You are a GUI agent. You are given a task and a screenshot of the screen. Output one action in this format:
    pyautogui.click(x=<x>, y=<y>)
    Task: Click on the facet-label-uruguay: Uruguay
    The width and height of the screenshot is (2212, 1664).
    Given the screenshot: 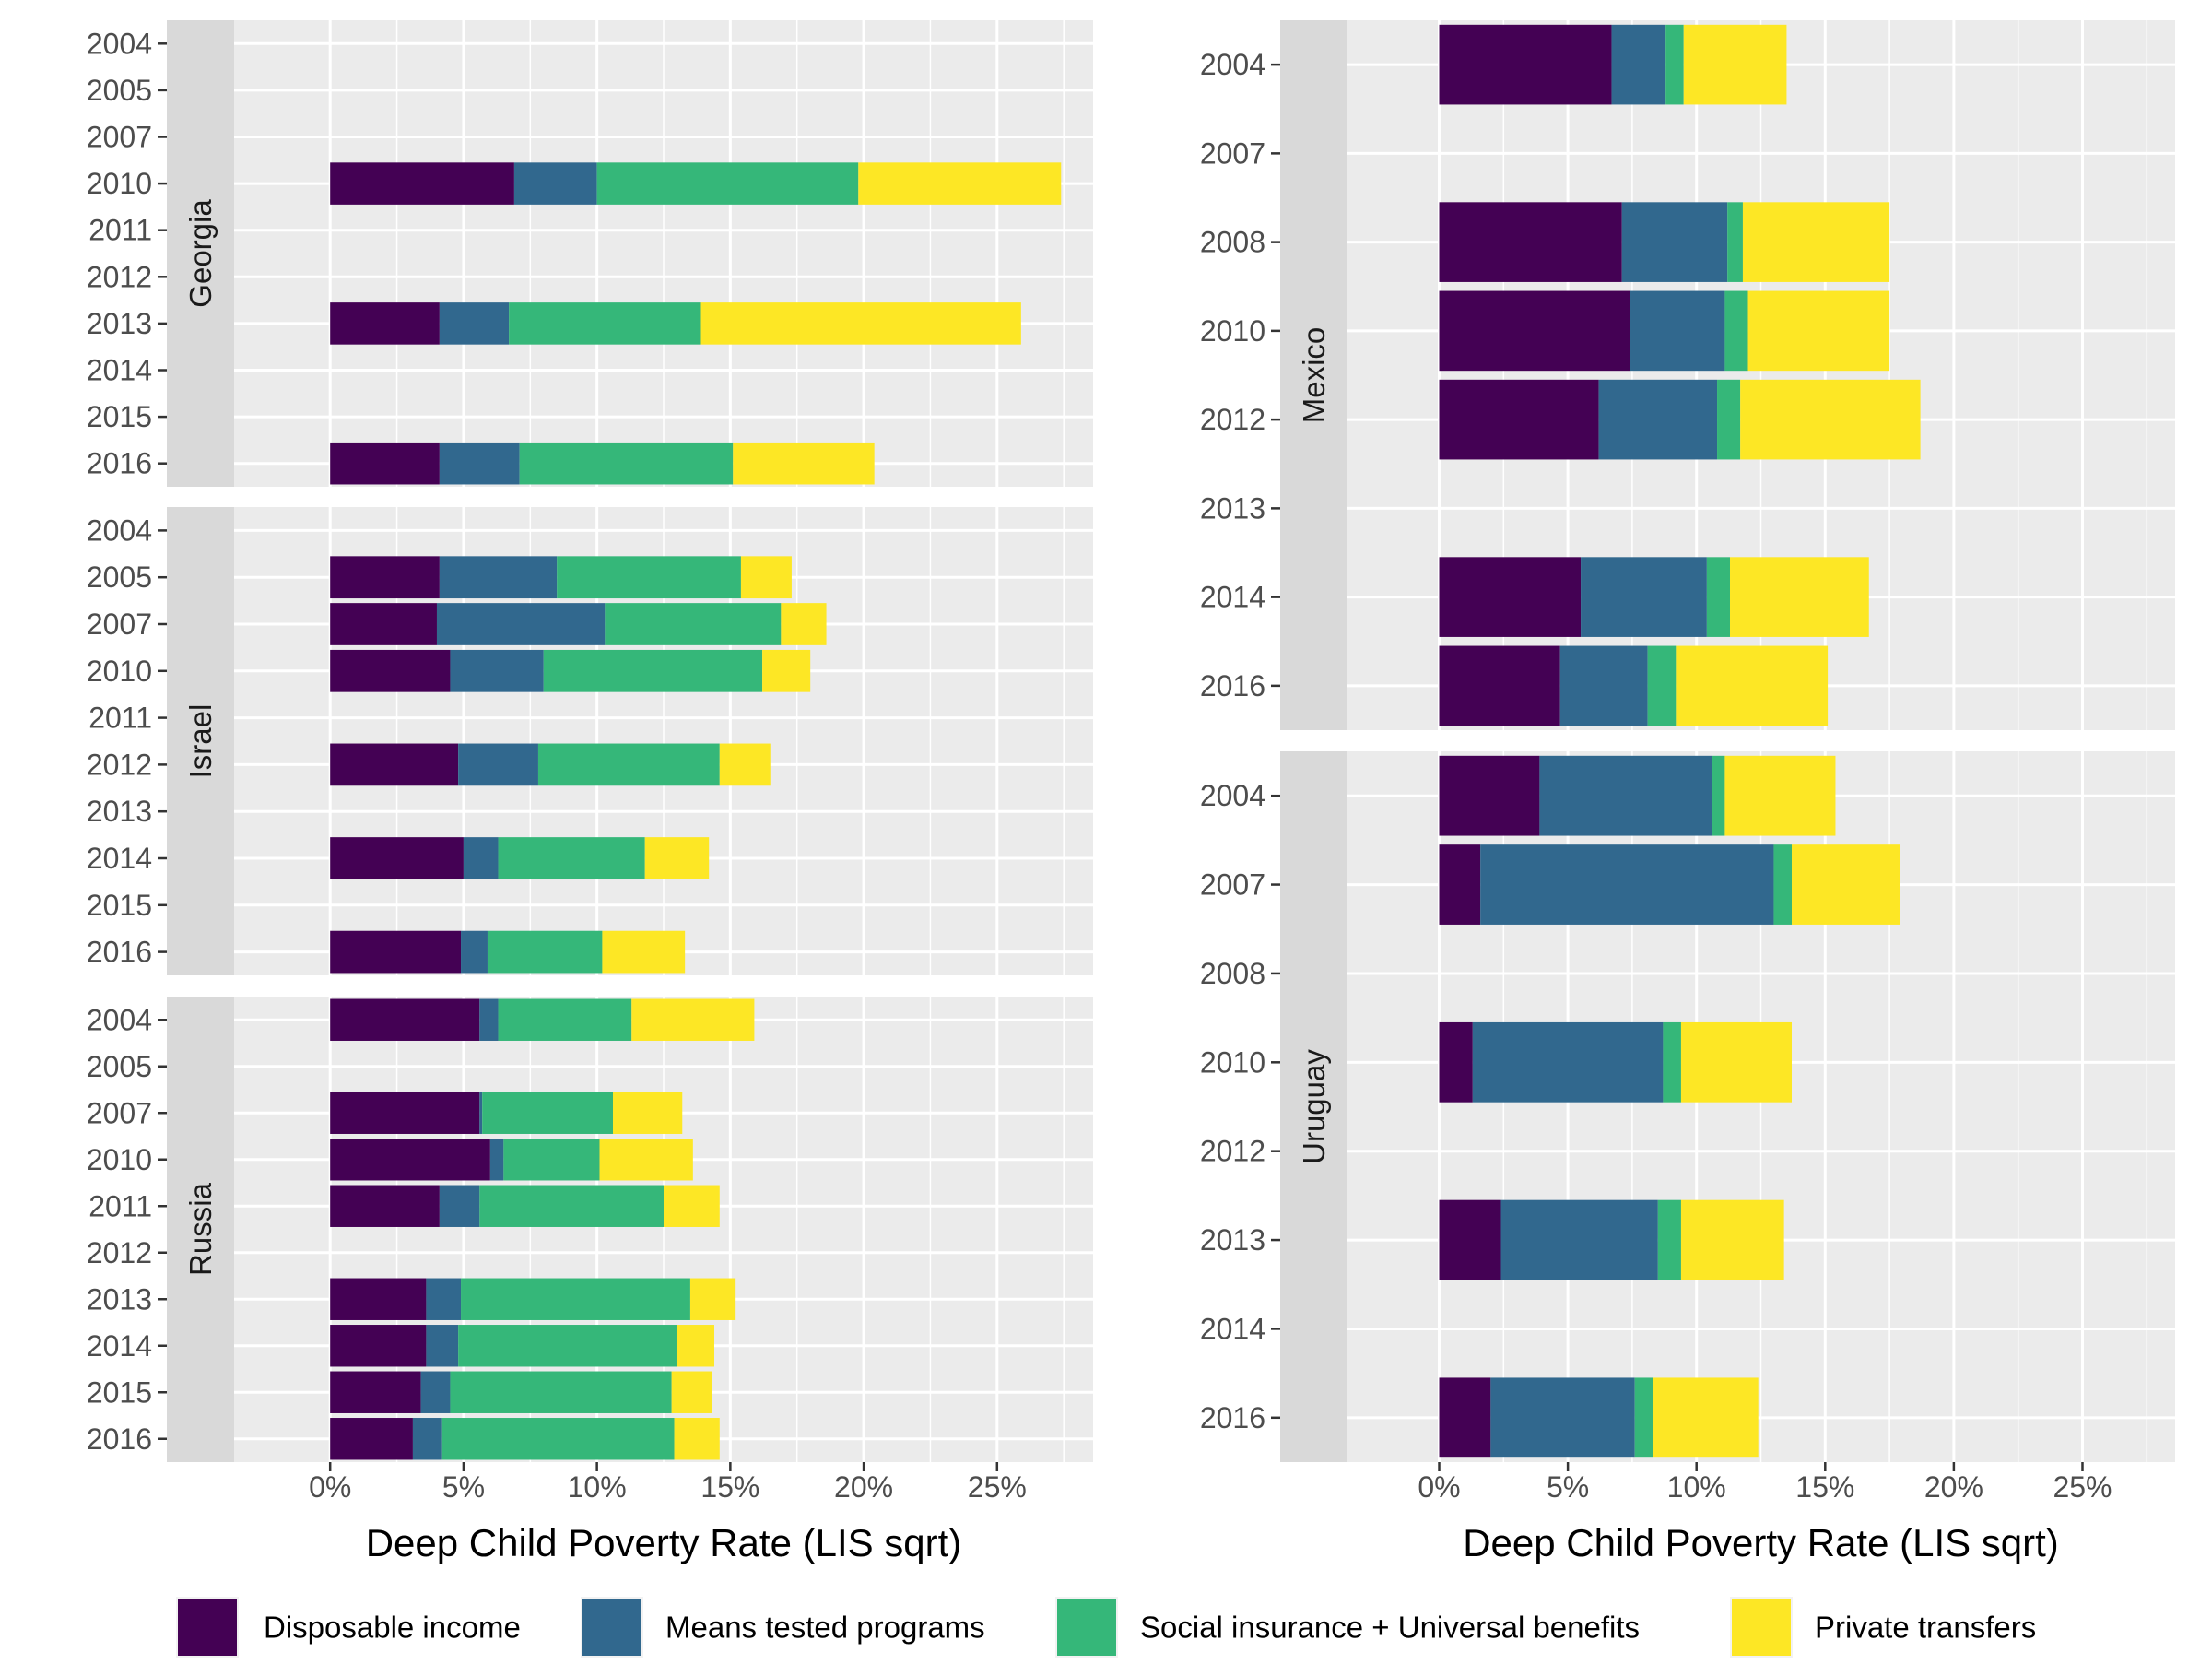 What is the action you would take?
    pyautogui.click(x=1314, y=1106)
    